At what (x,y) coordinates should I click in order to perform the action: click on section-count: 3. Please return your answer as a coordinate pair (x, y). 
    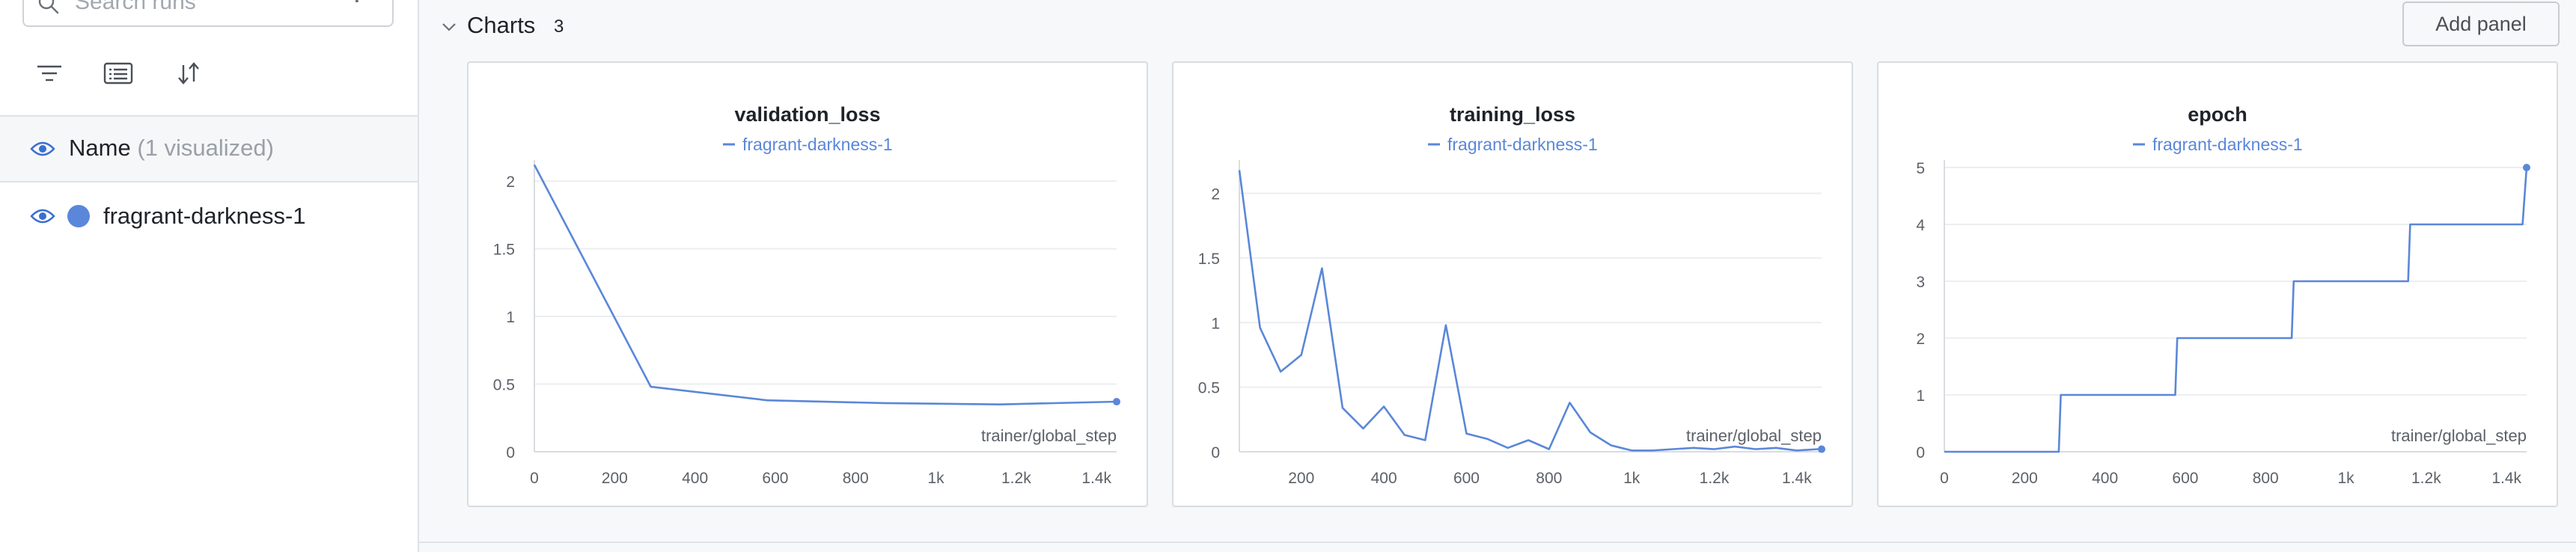
    Looking at the image, I should click on (559, 26).